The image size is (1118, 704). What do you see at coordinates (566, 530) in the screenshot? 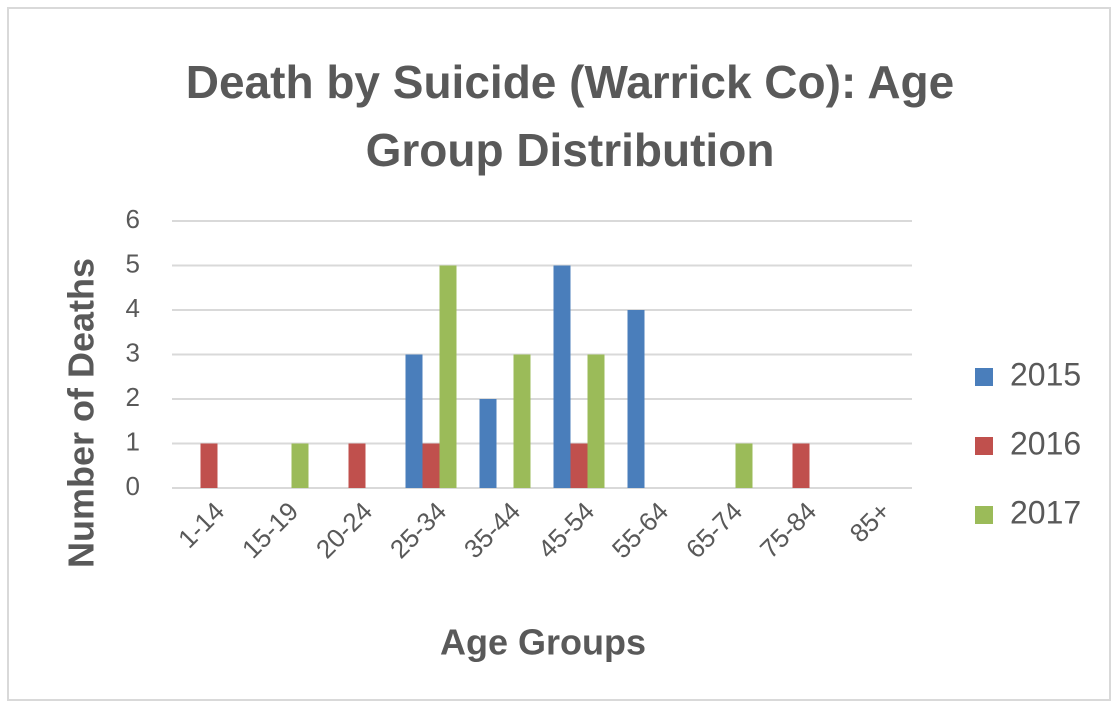
I see `x-tick-label: 45-54` at bounding box center [566, 530].